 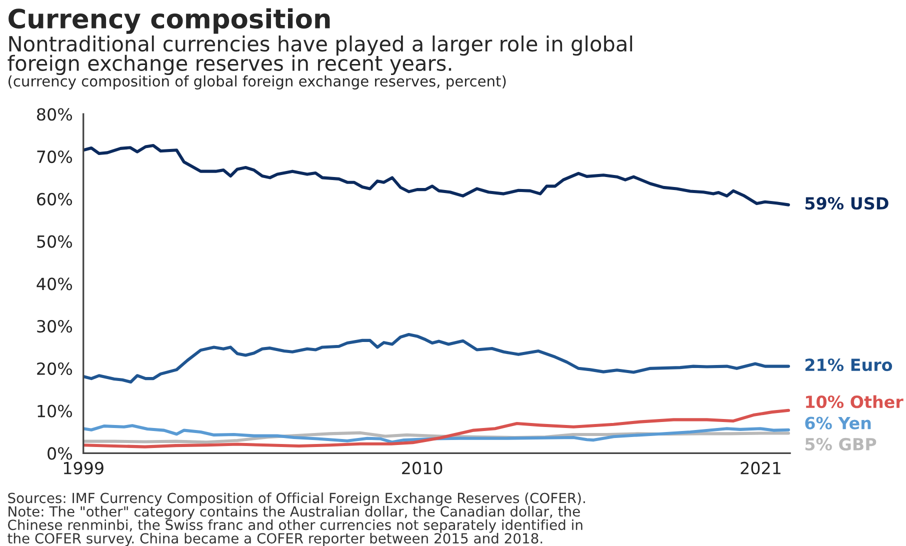 What do you see at coordinates (296, 519) in the screenshot?
I see `source-note: Sources: IMF Currency Composition of Official Foreign Exchange Reserves (COFER). Note: The "other" category contains the Australian dollar, the Canadian dollar, the Chinese renminbi, the Swiss franc and other currencies not separately identified in the COFER survey. China became a COFER reporter between 2015 and 2018.` at bounding box center [296, 519].